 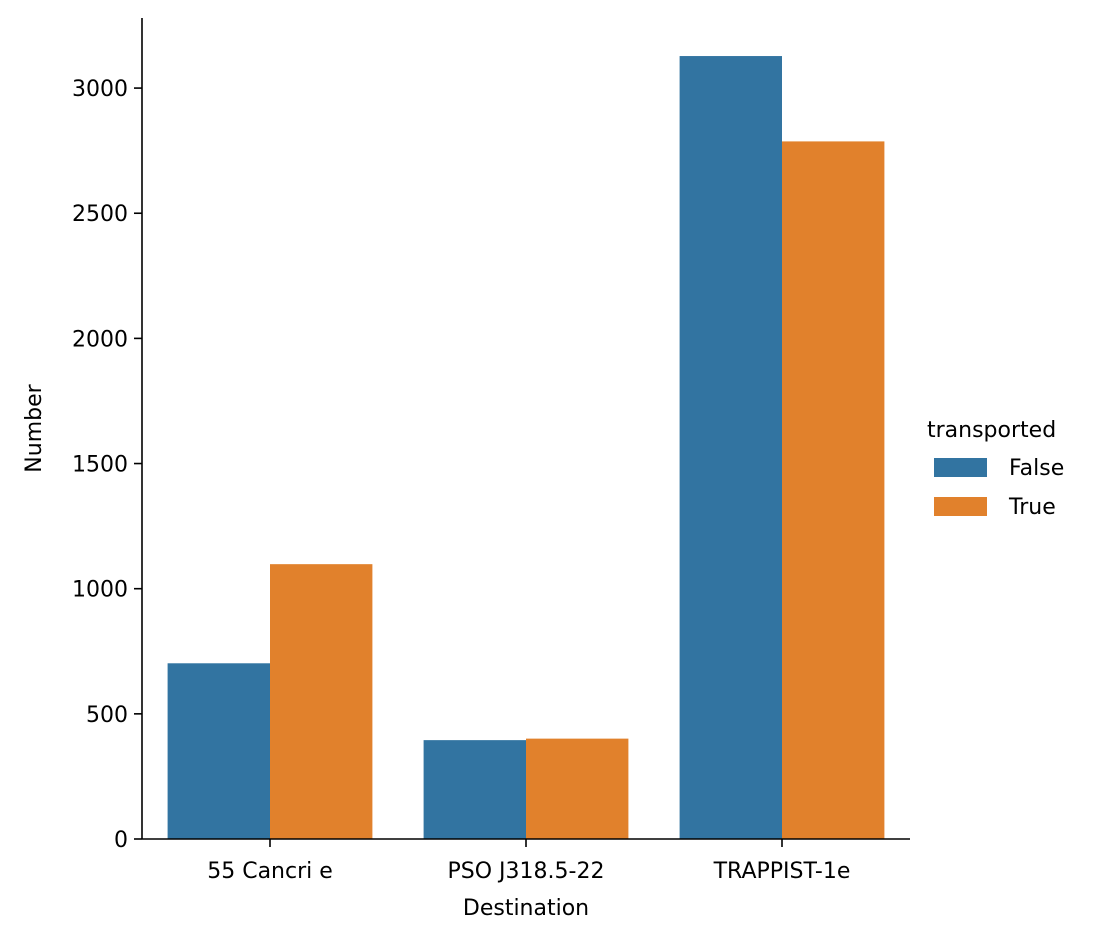 What do you see at coordinates (100, 89) in the screenshot?
I see `y-tick-label: 3000` at bounding box center [100, 89].